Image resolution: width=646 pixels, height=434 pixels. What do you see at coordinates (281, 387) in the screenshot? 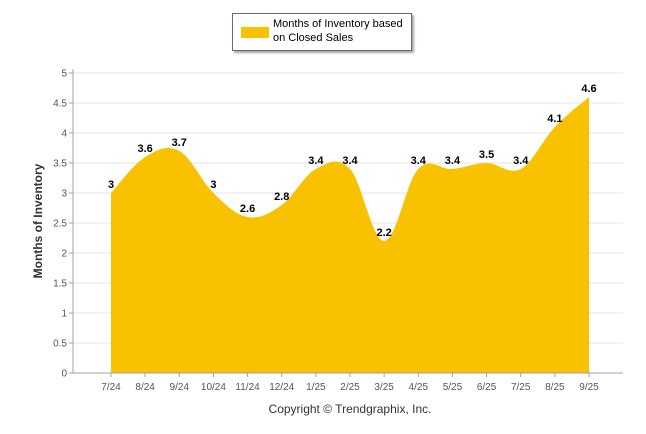
I see `x-tick-label: 12/24` at bounding box center [281, 387].